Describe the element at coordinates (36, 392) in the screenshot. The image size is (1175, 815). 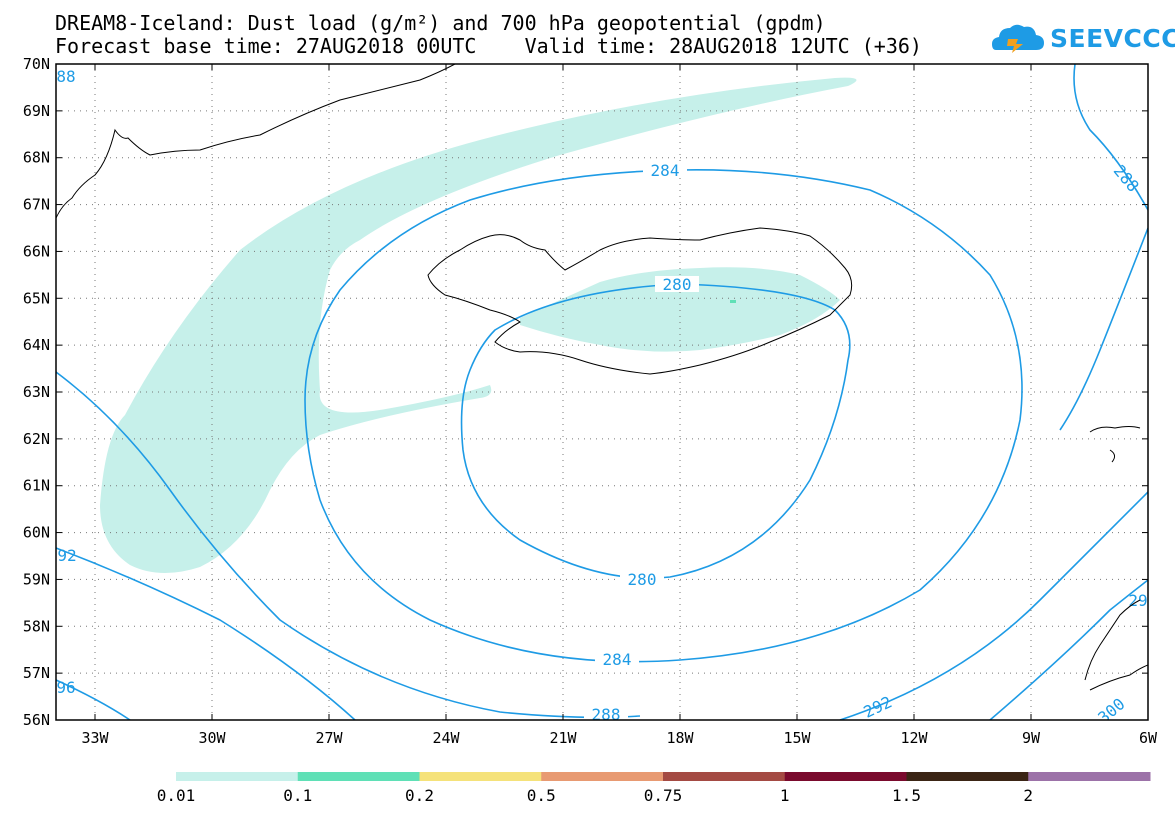
I see `lat-label: 63N` at that location.